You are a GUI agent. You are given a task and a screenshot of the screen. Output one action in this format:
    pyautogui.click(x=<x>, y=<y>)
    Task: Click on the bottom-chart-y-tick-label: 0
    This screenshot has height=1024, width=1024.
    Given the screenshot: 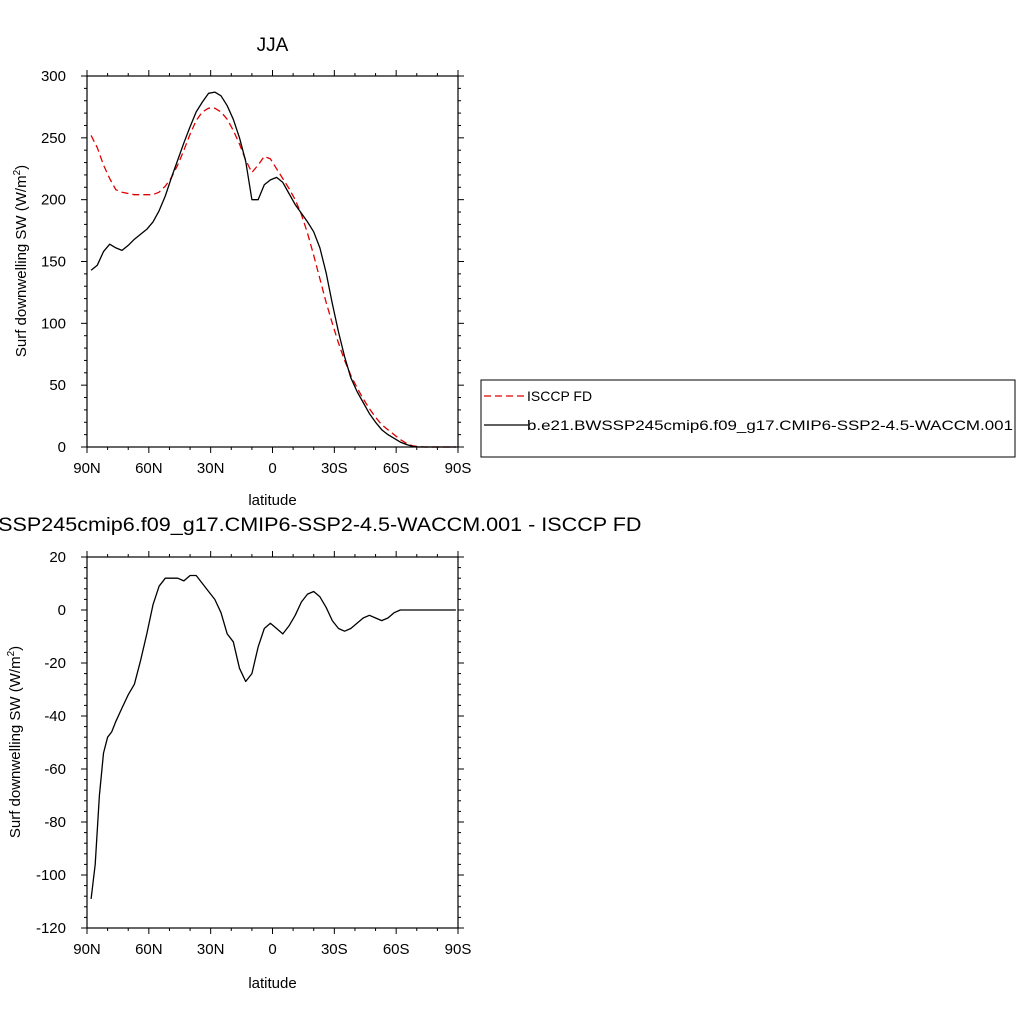 What is the action you would take?
    pyautogui.click(x=62, y=610)
    